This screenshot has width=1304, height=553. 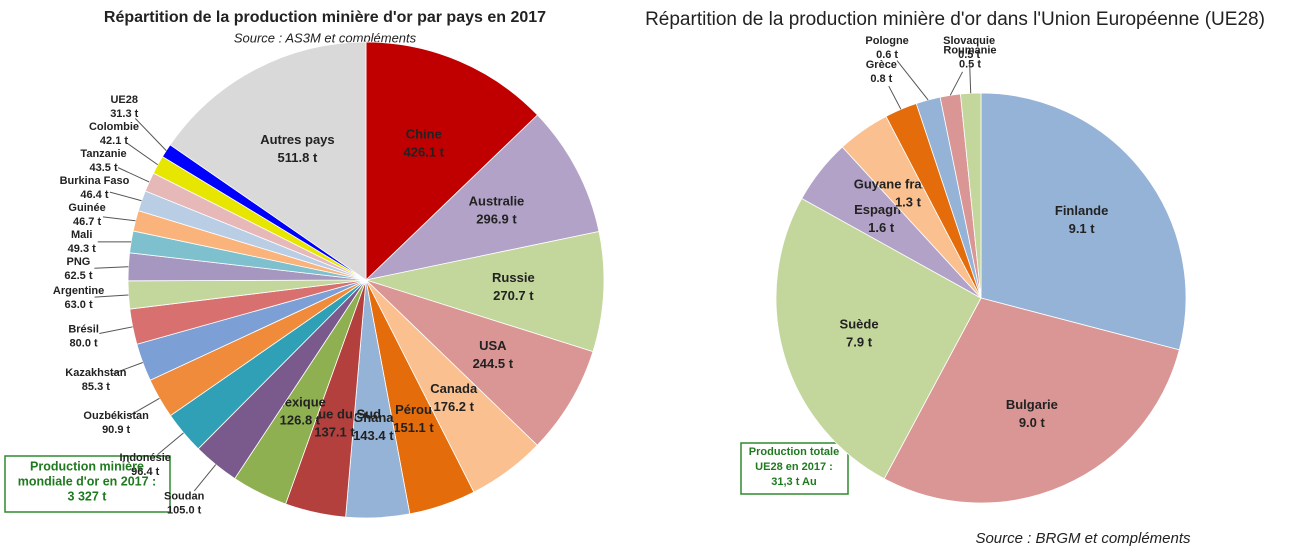 What do you see at coordinates (95, 181) in the screenshot?
I see `slice-label: Burkina Faso` at bounding box center [95, 181].